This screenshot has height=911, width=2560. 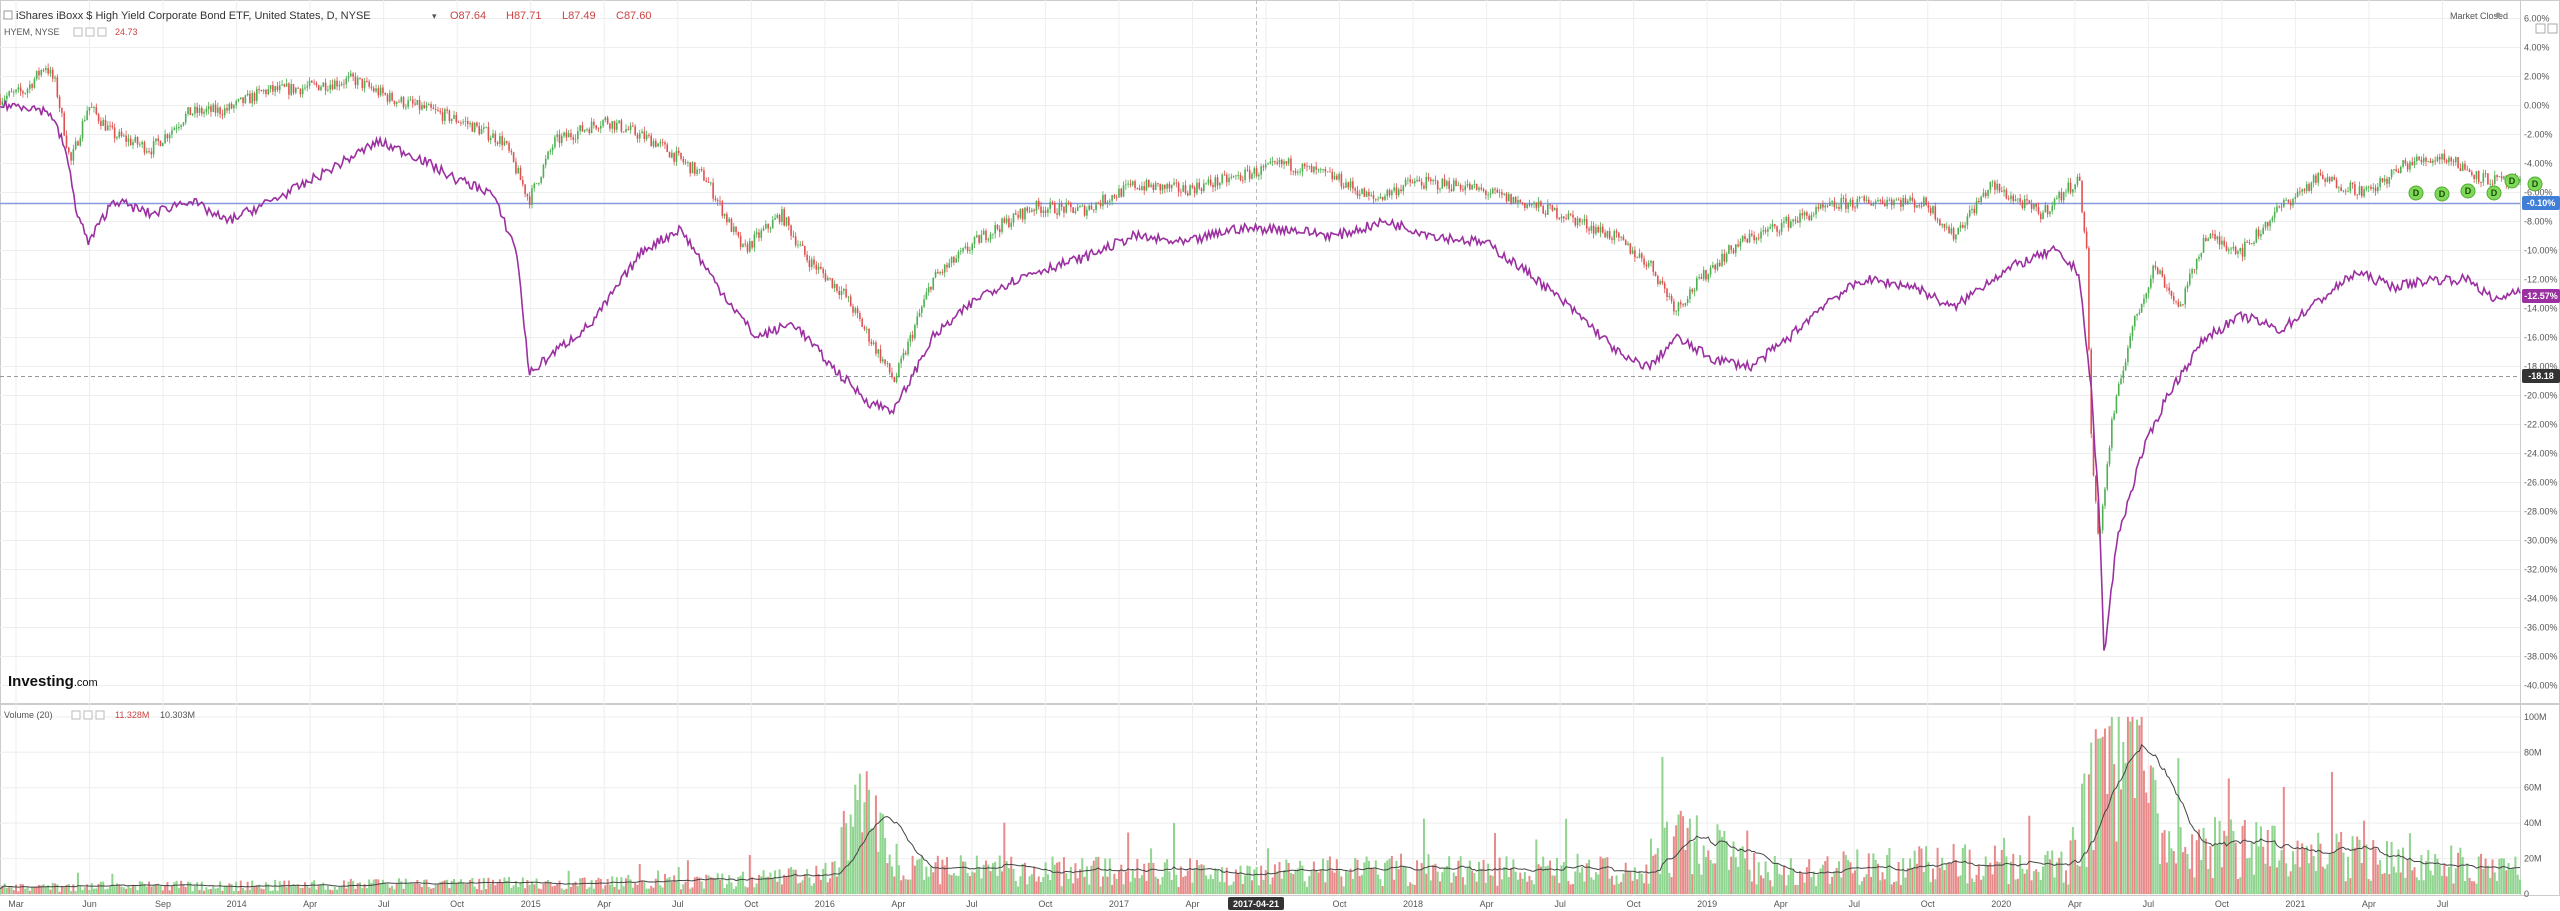 What do you see at coordinates (76, 715) in the screenshot?
I see `volume-eye-icon` at bounding box center [76, 715].